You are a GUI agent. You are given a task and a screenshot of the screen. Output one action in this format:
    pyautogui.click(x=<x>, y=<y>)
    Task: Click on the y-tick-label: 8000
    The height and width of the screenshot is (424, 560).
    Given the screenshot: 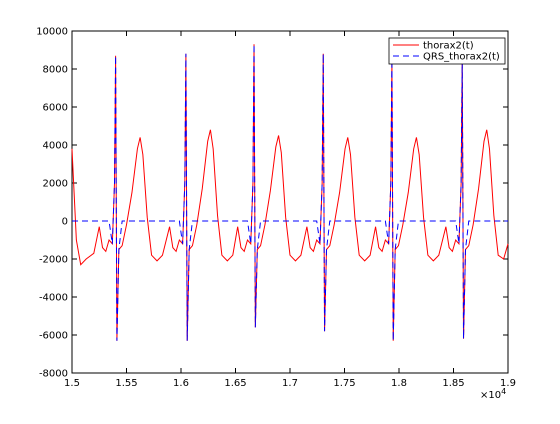 What is the action you would take?
    pyautogui.click(x=55, y=70)
    